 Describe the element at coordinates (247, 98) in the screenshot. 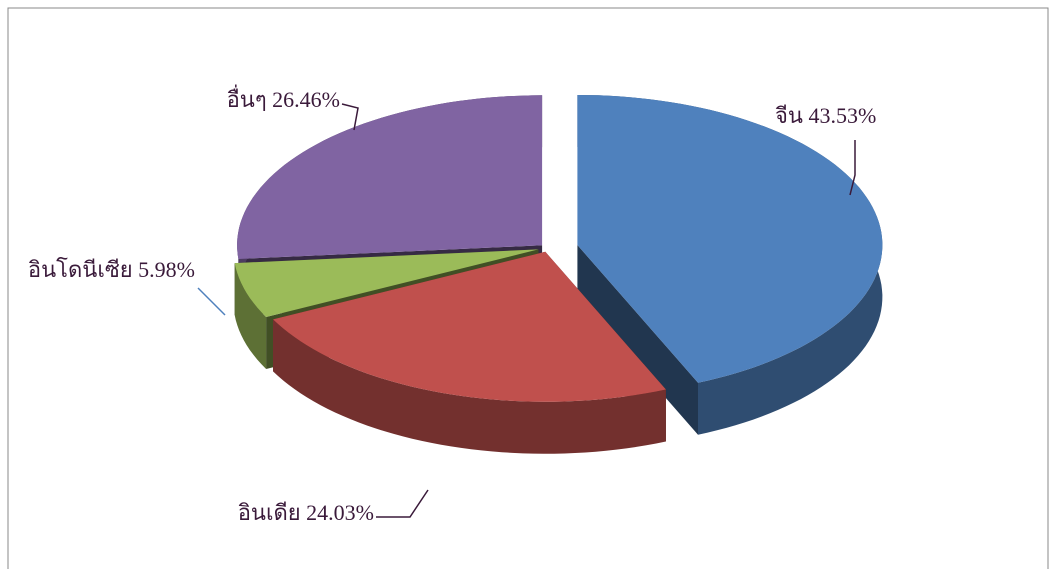

I see `category-label: อื่นๆ` at that location.